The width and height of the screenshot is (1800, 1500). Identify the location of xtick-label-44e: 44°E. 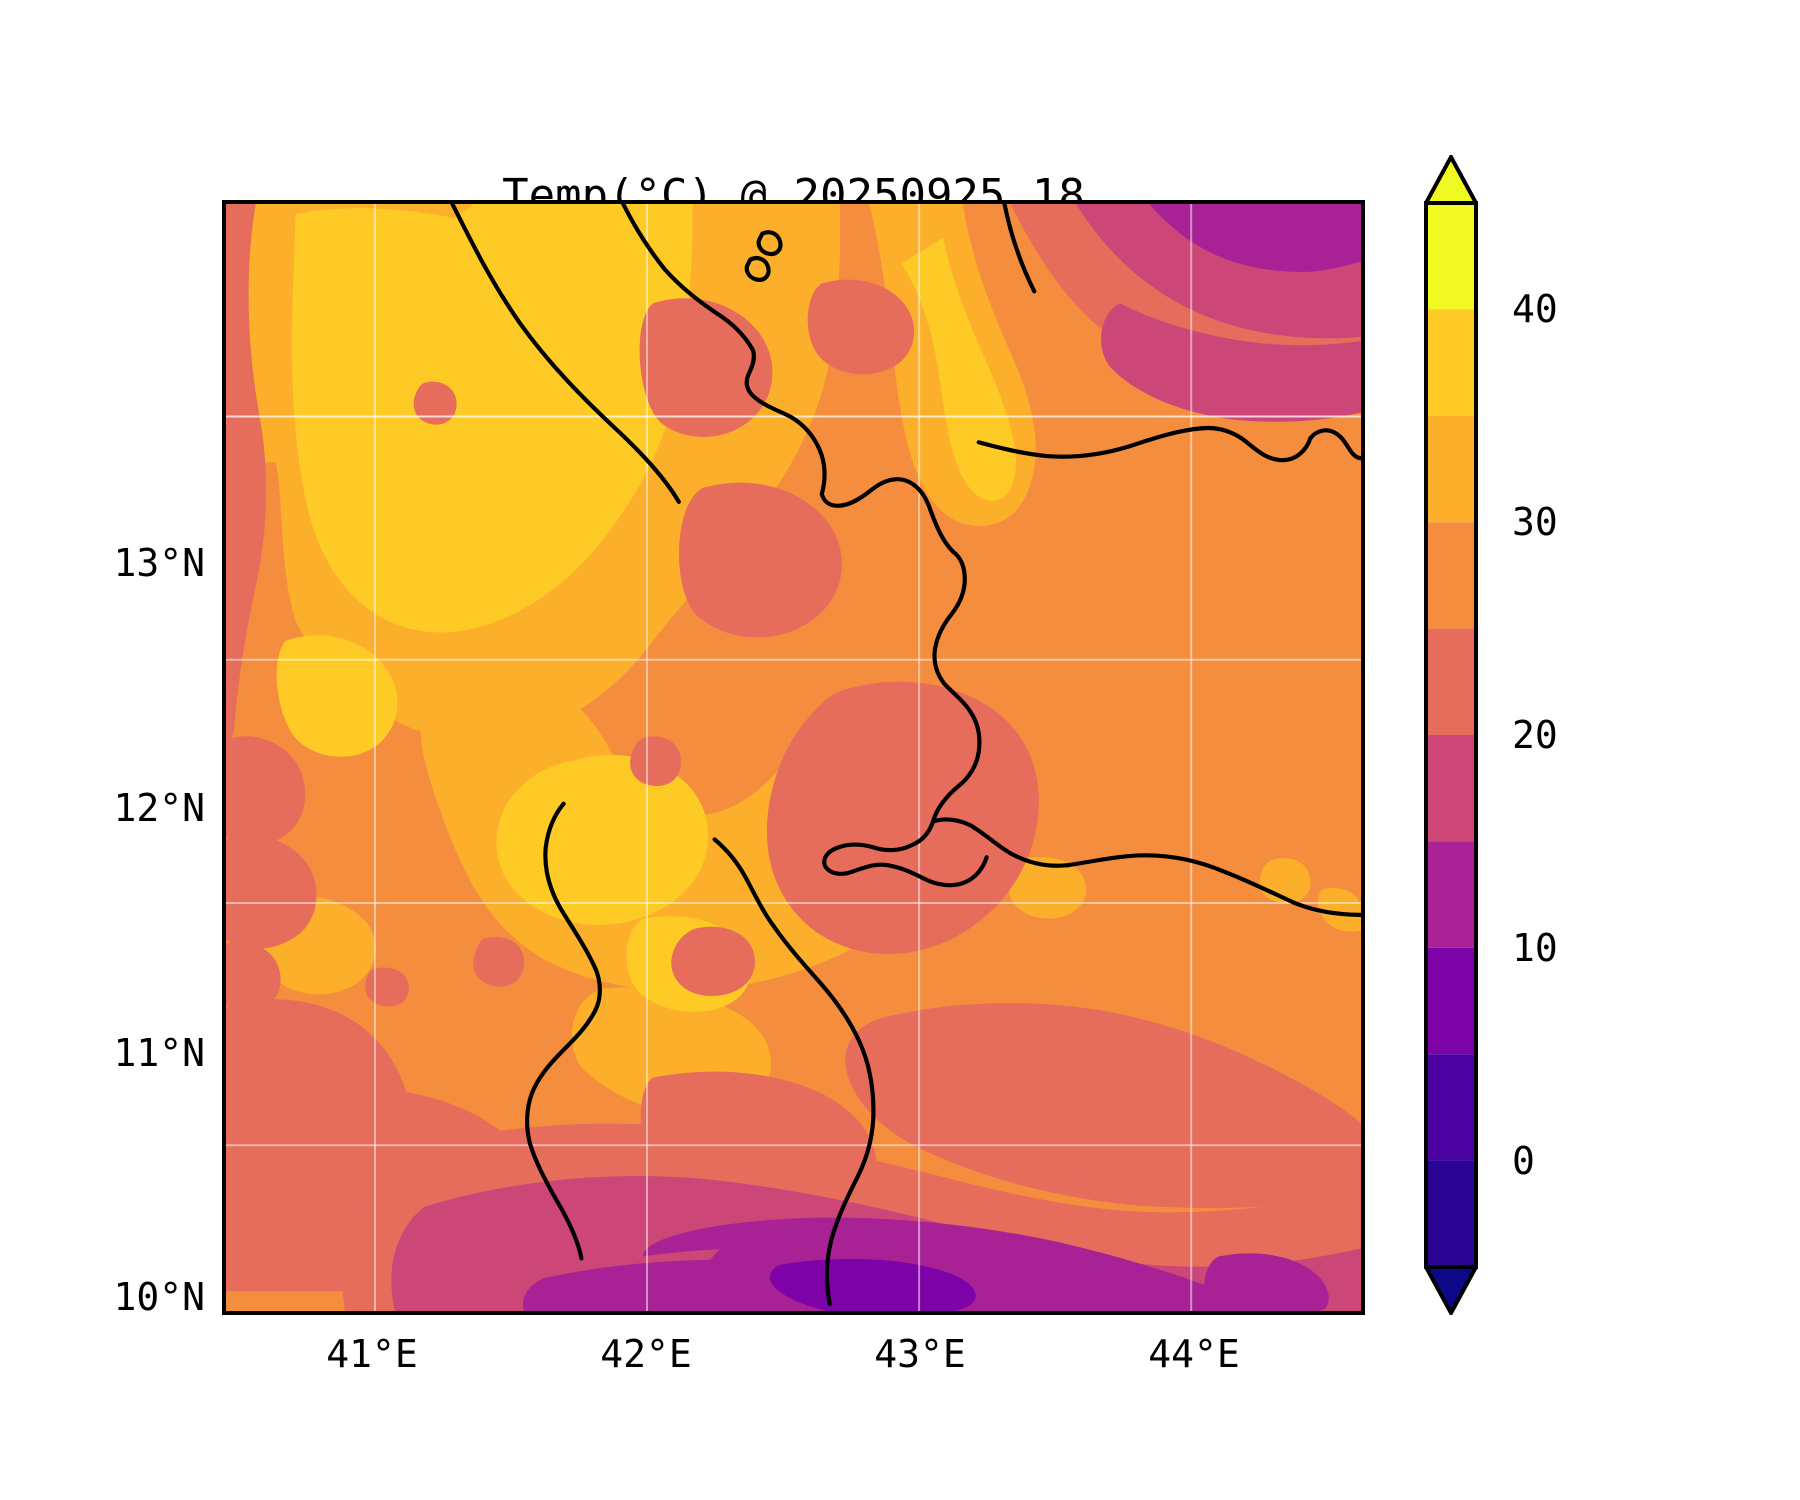
(1194, 1354).